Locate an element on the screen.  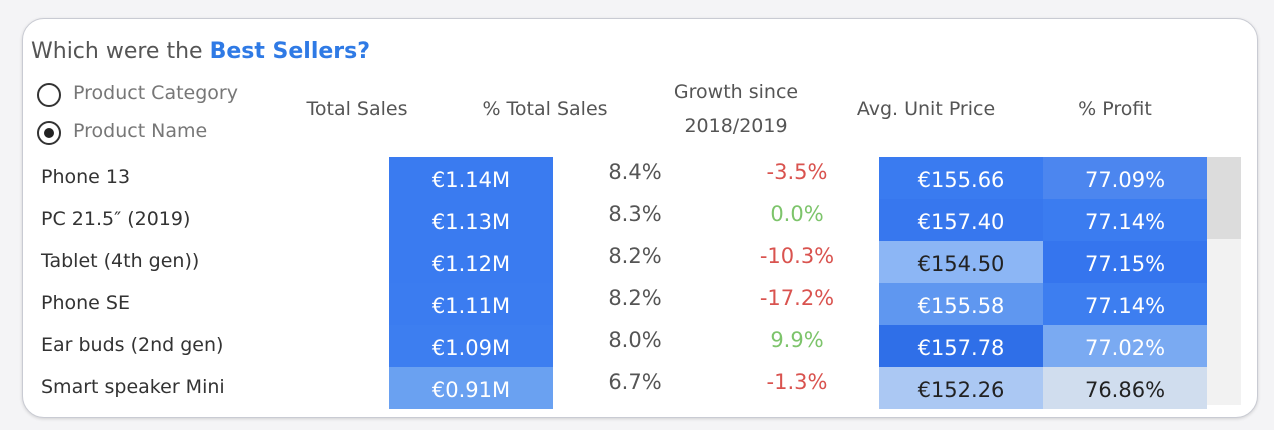
heat-cell: €157.78 is located at coordinates (961, 346).